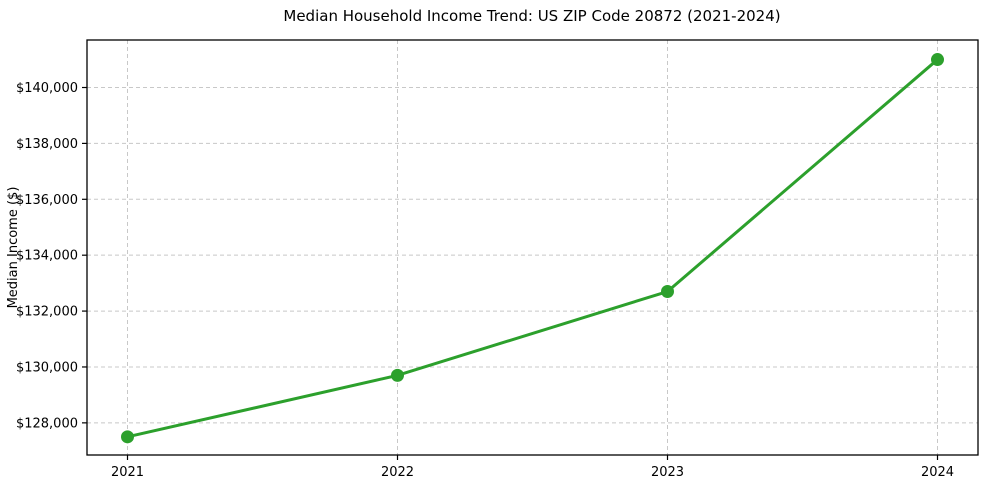 The width and height of the screenshot is (989, 490). I want to click on x-tick-label: 2022, so click(397, 472).